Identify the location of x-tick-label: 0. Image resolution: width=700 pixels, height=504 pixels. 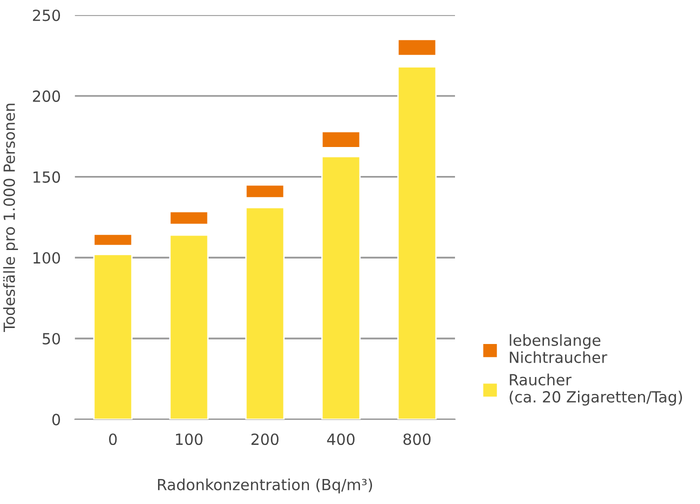
(113, 439).